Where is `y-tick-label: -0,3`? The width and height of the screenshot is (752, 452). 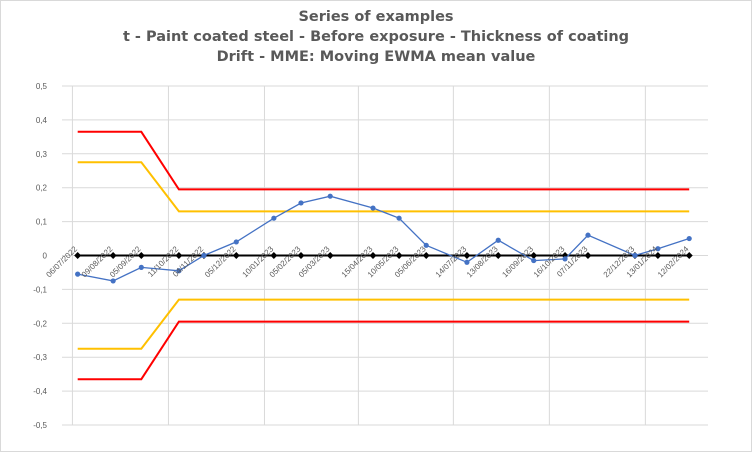 y-tick-label: -0,3 is located at coordinates (40, 357).